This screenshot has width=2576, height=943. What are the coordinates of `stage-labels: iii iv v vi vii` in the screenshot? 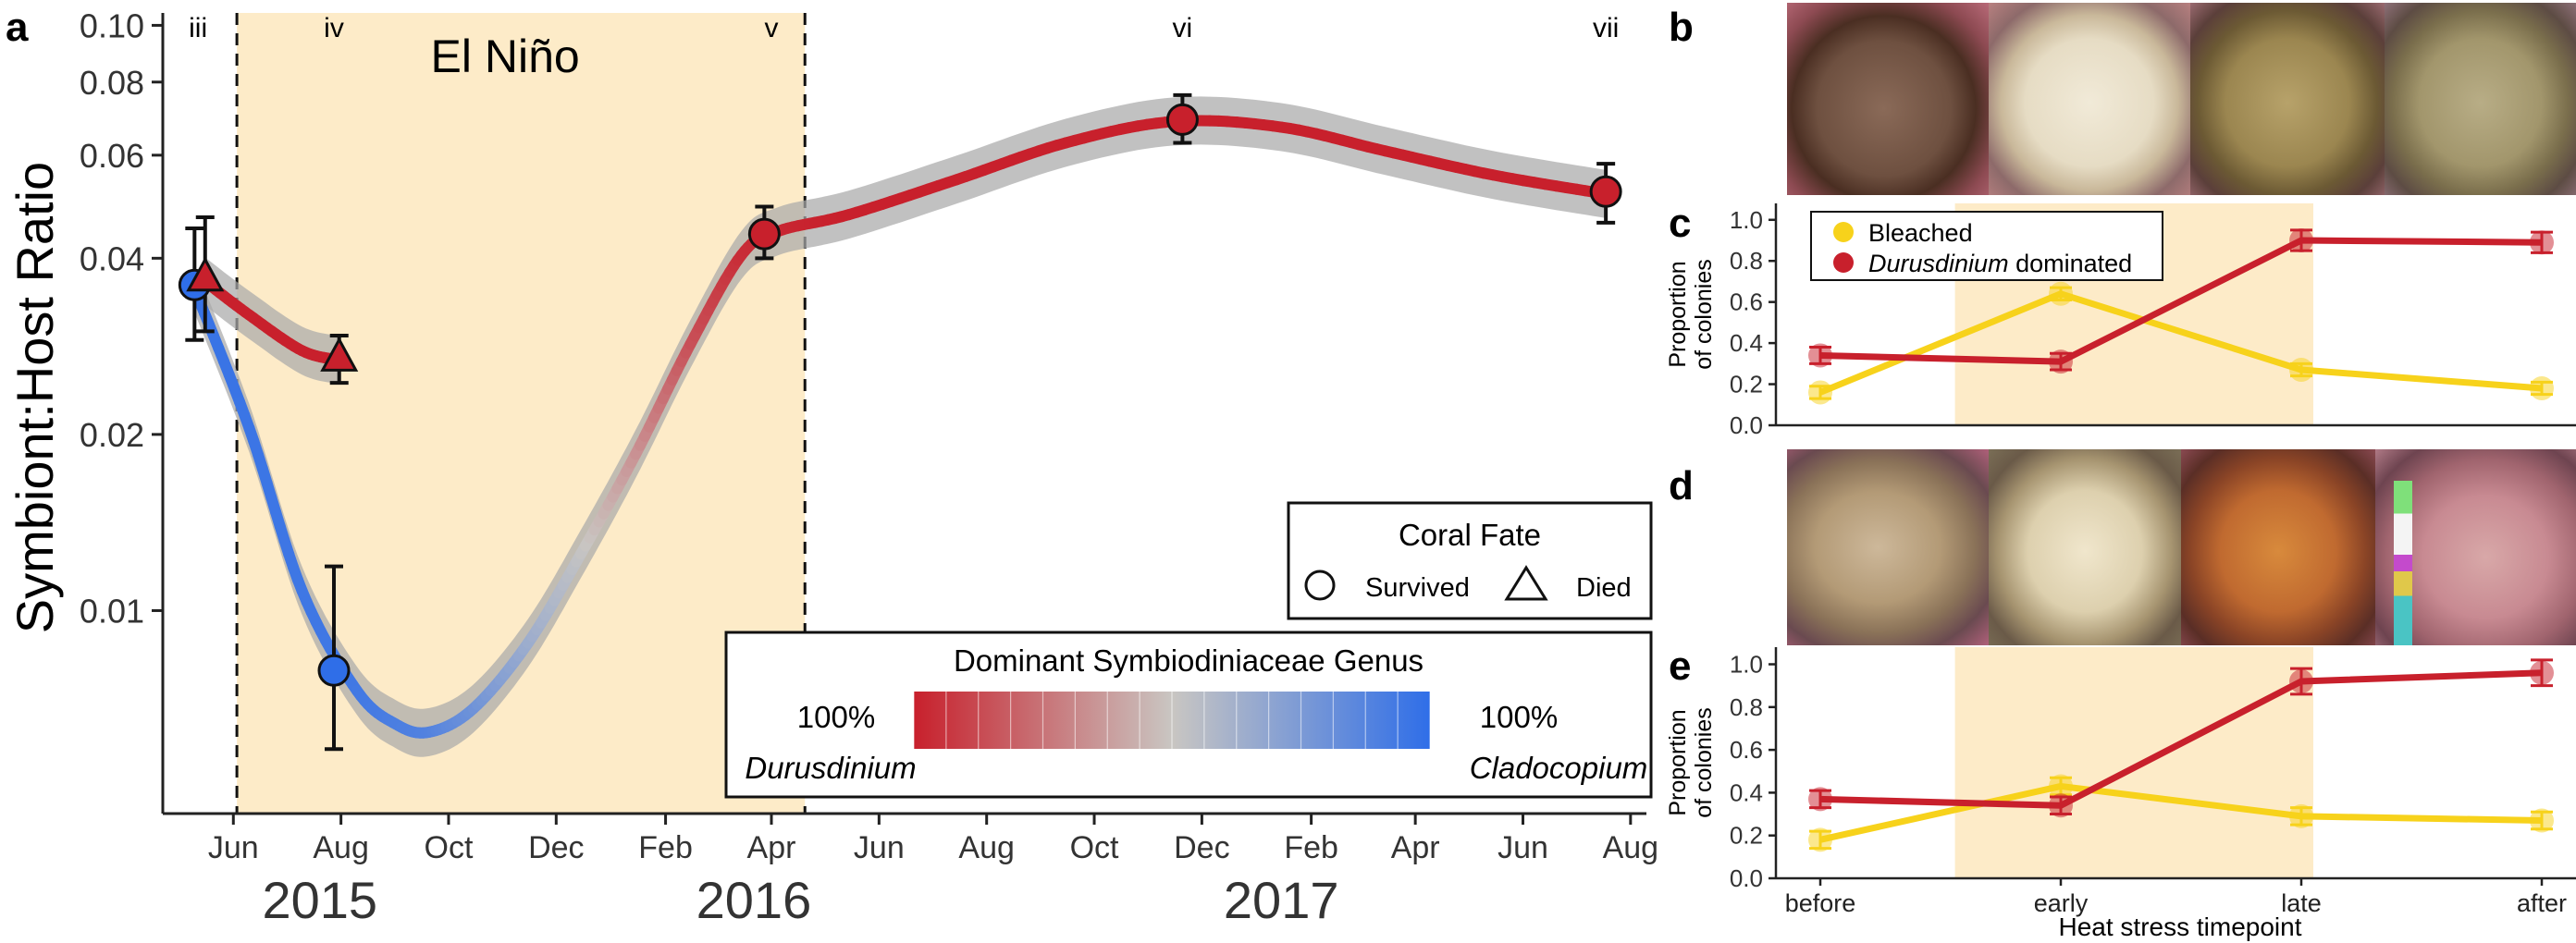 It's located at (904, 28).